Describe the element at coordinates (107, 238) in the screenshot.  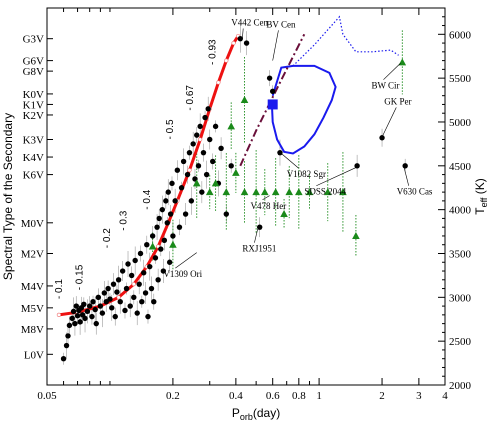
I see `track-mass-label: - 0.2` at that location.